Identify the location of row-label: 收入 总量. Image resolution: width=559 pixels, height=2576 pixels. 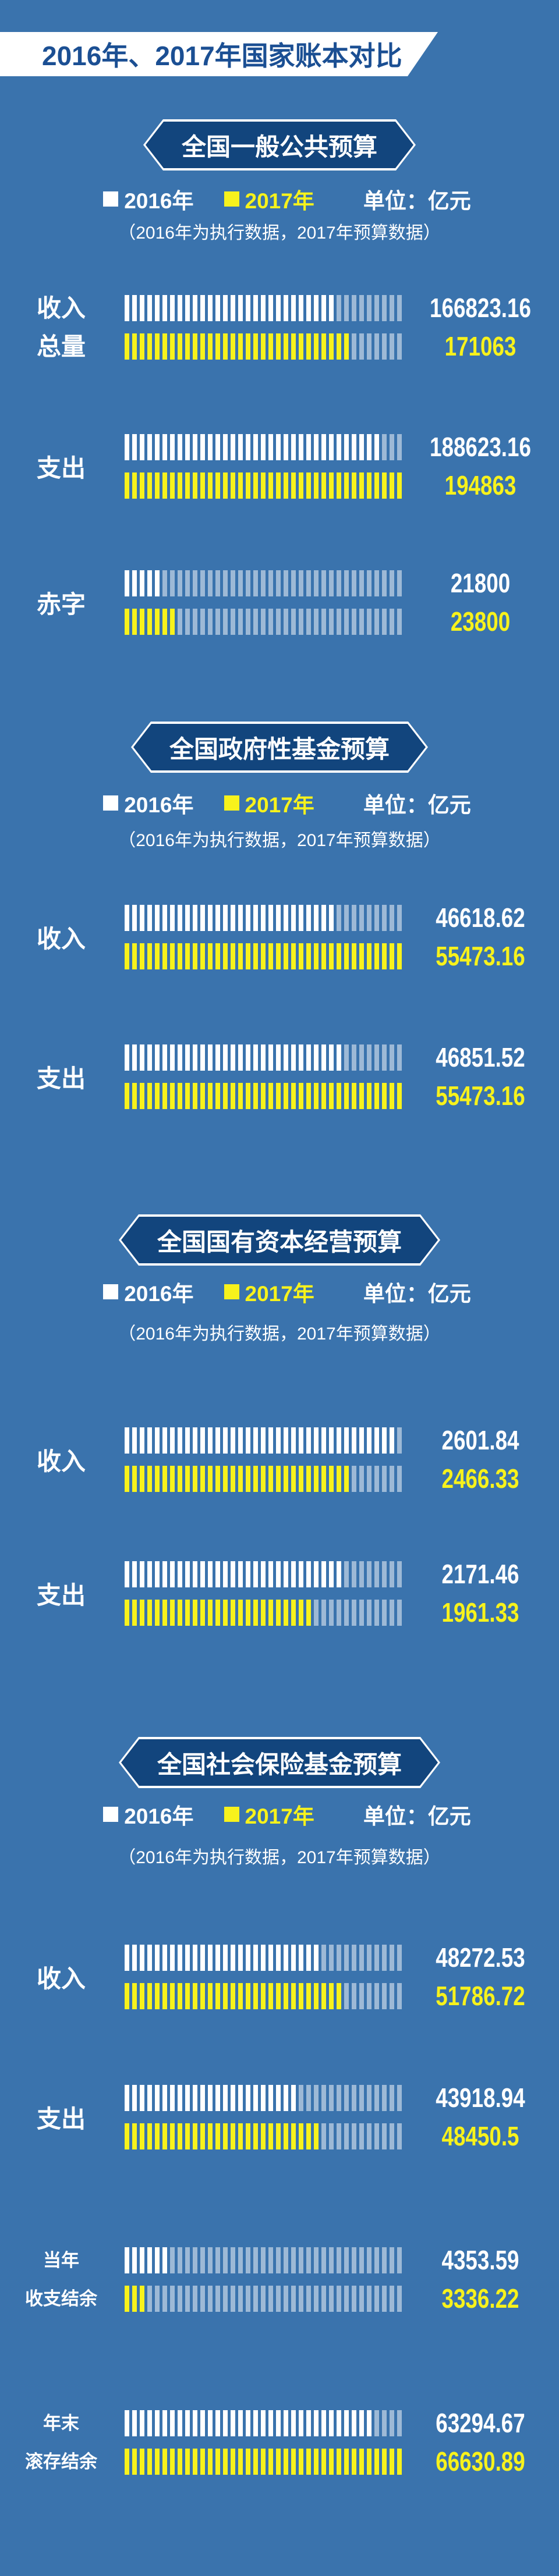
(61, 327).